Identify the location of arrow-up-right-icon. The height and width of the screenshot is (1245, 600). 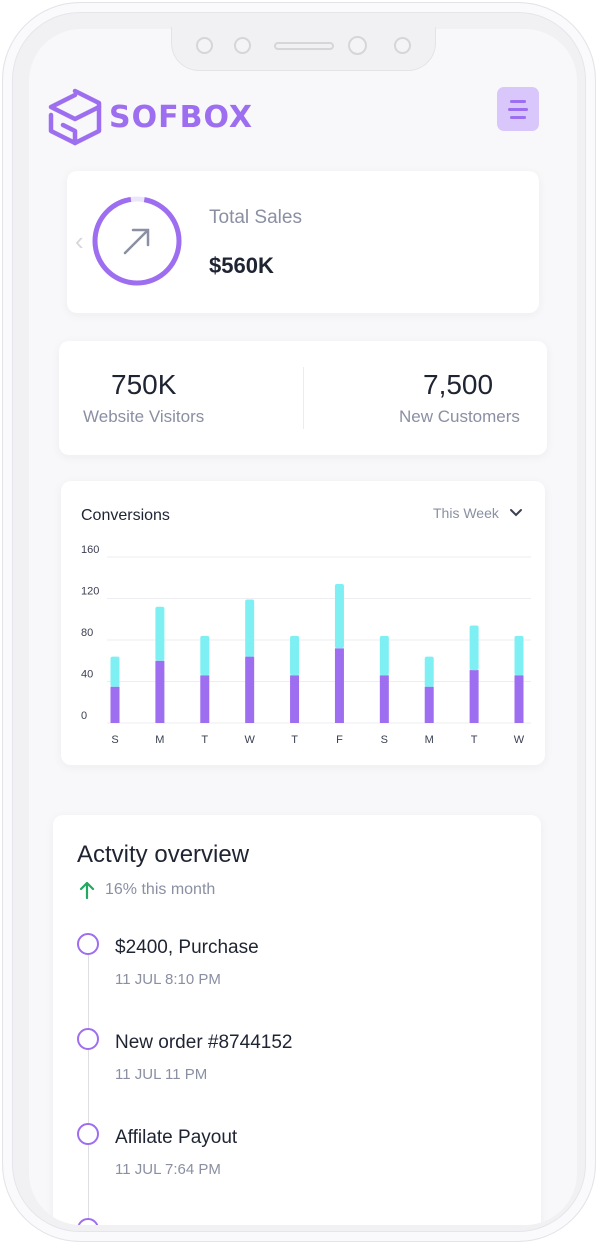
(136, 241).